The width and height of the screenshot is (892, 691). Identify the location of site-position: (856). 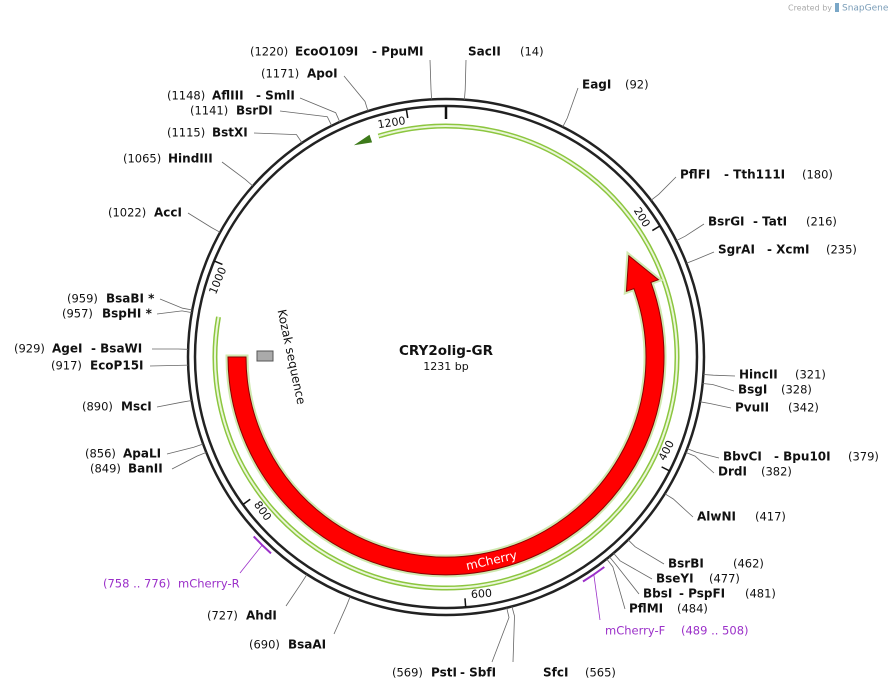
(100, 454).